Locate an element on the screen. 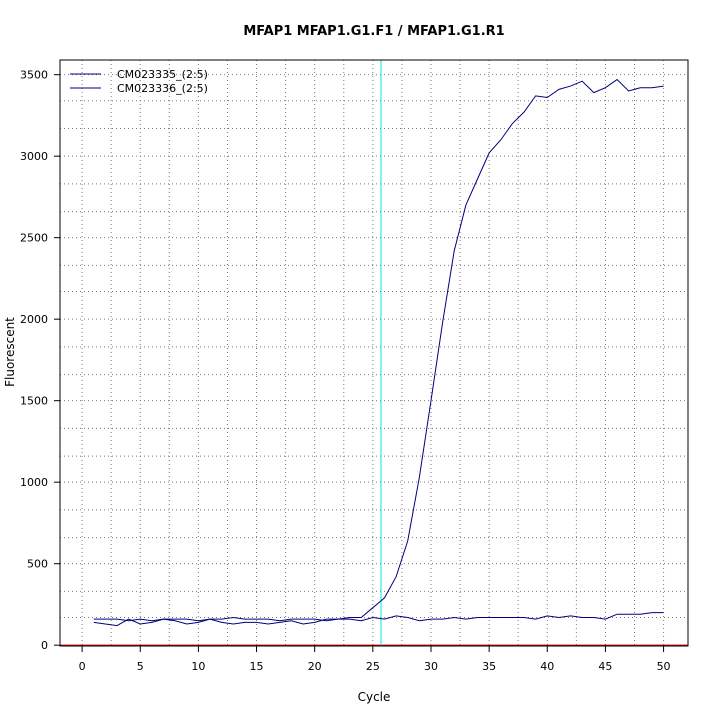 The image size is (720, 720). y-tick-label: 1000 is located at coordinates (34, 482).